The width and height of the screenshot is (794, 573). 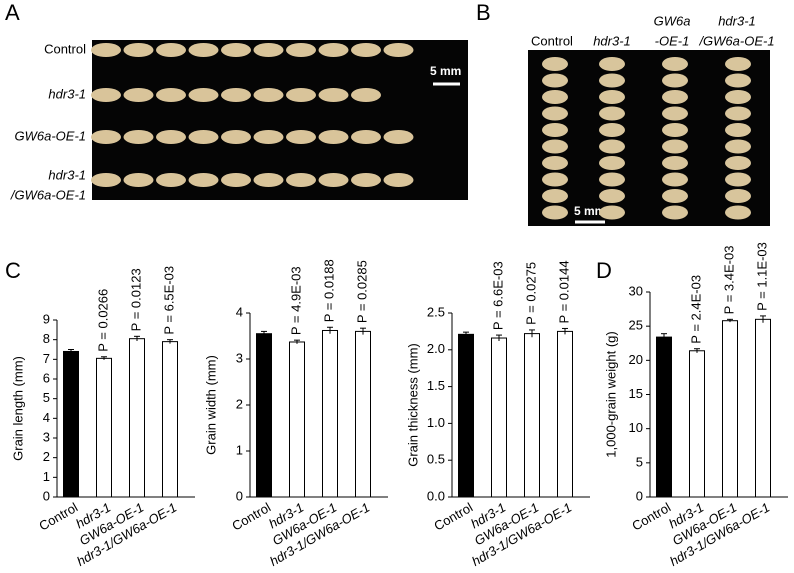 I want to click on row-label: /GW6a-OE-1, so click(x=48, y=194).